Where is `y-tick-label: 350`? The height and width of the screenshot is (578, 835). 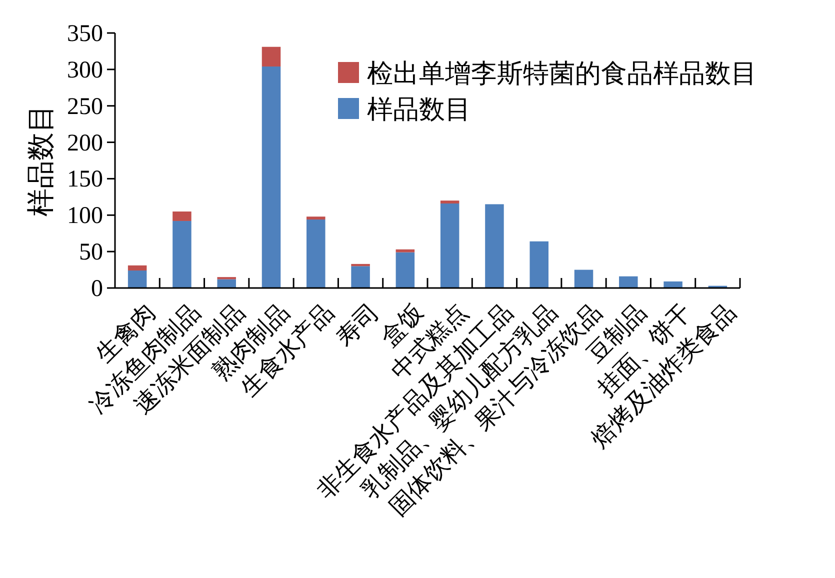
y-tick-label: 350 is located at coordinates (85, 34).